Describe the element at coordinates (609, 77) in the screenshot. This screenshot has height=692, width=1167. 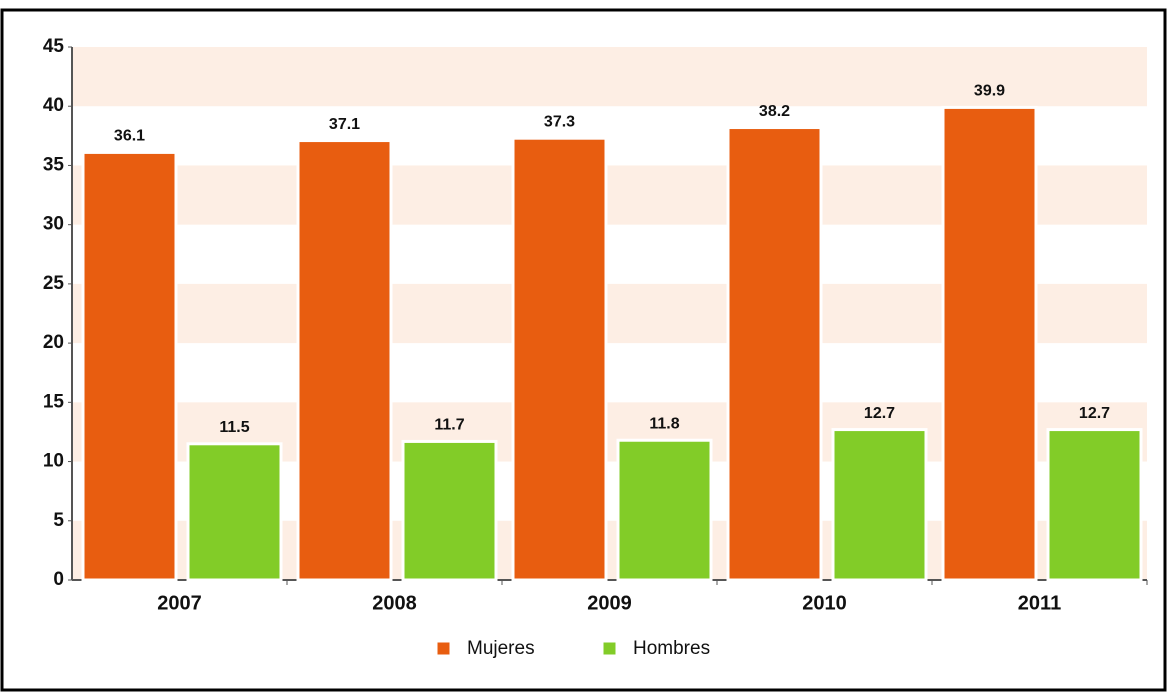
I see `grid-band` at that location.